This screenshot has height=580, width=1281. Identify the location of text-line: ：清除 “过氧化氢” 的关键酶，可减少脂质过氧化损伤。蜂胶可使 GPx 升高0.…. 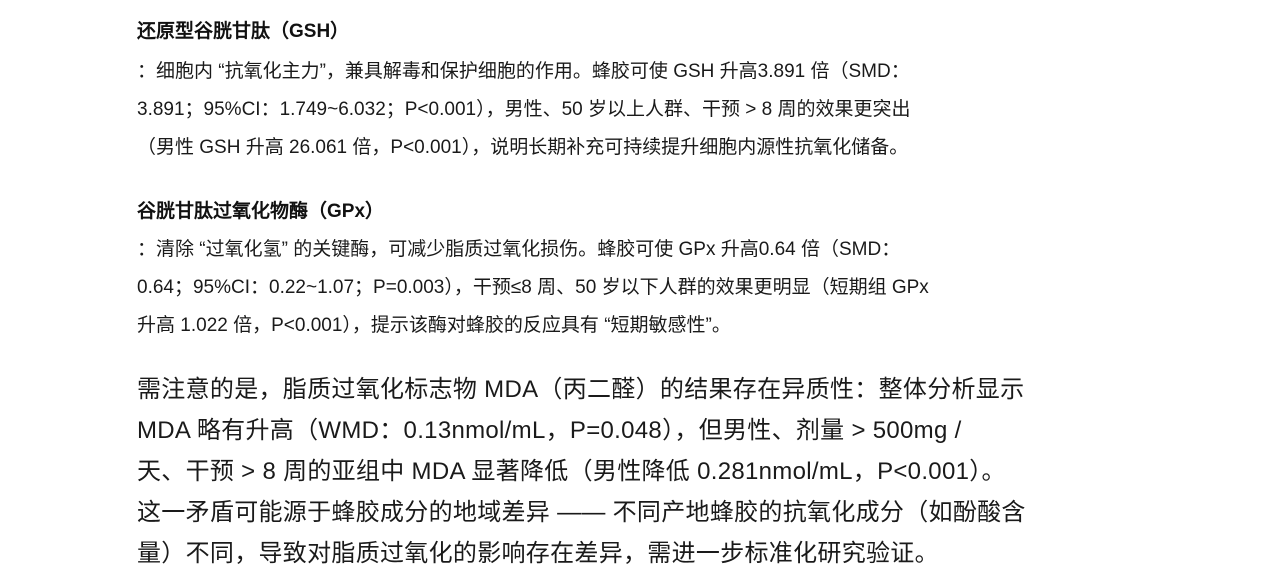
(519, 249).